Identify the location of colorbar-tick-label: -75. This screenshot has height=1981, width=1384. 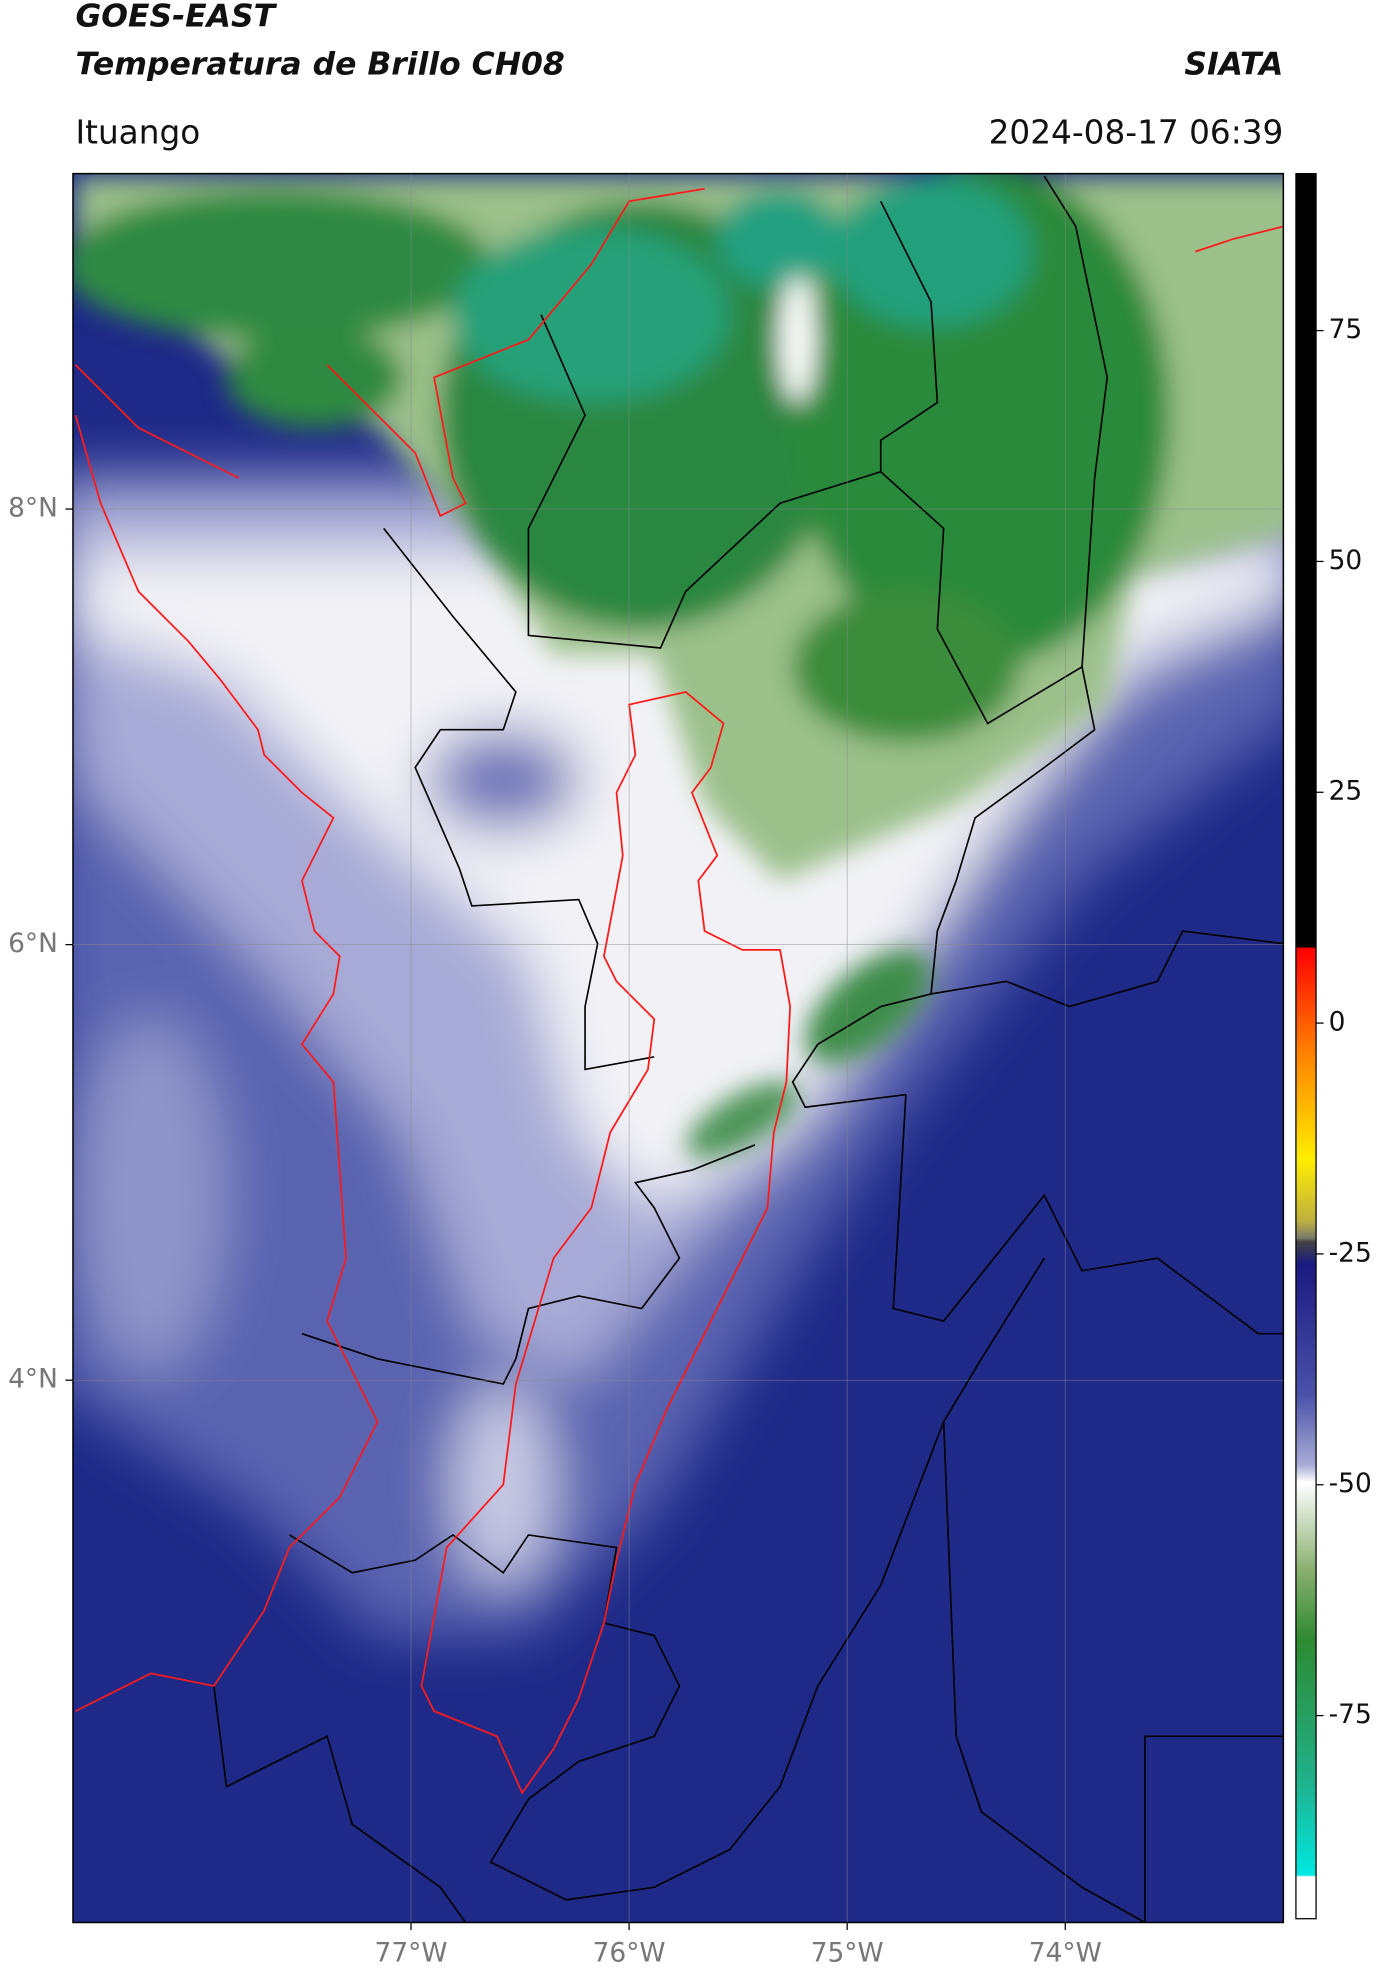
(1350, 1714).